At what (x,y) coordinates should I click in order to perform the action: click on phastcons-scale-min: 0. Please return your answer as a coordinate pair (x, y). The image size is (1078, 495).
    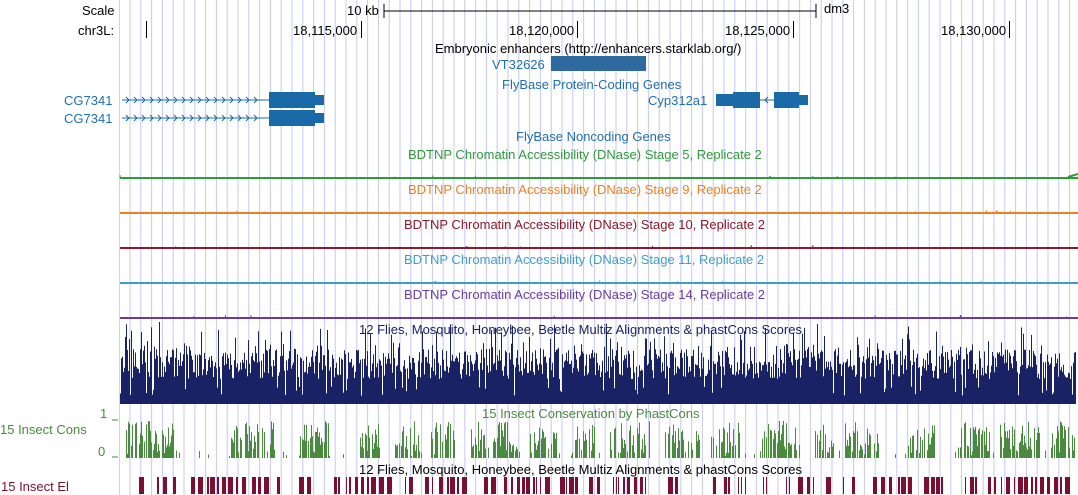
    Looking at the image, I should click on (102, 451).